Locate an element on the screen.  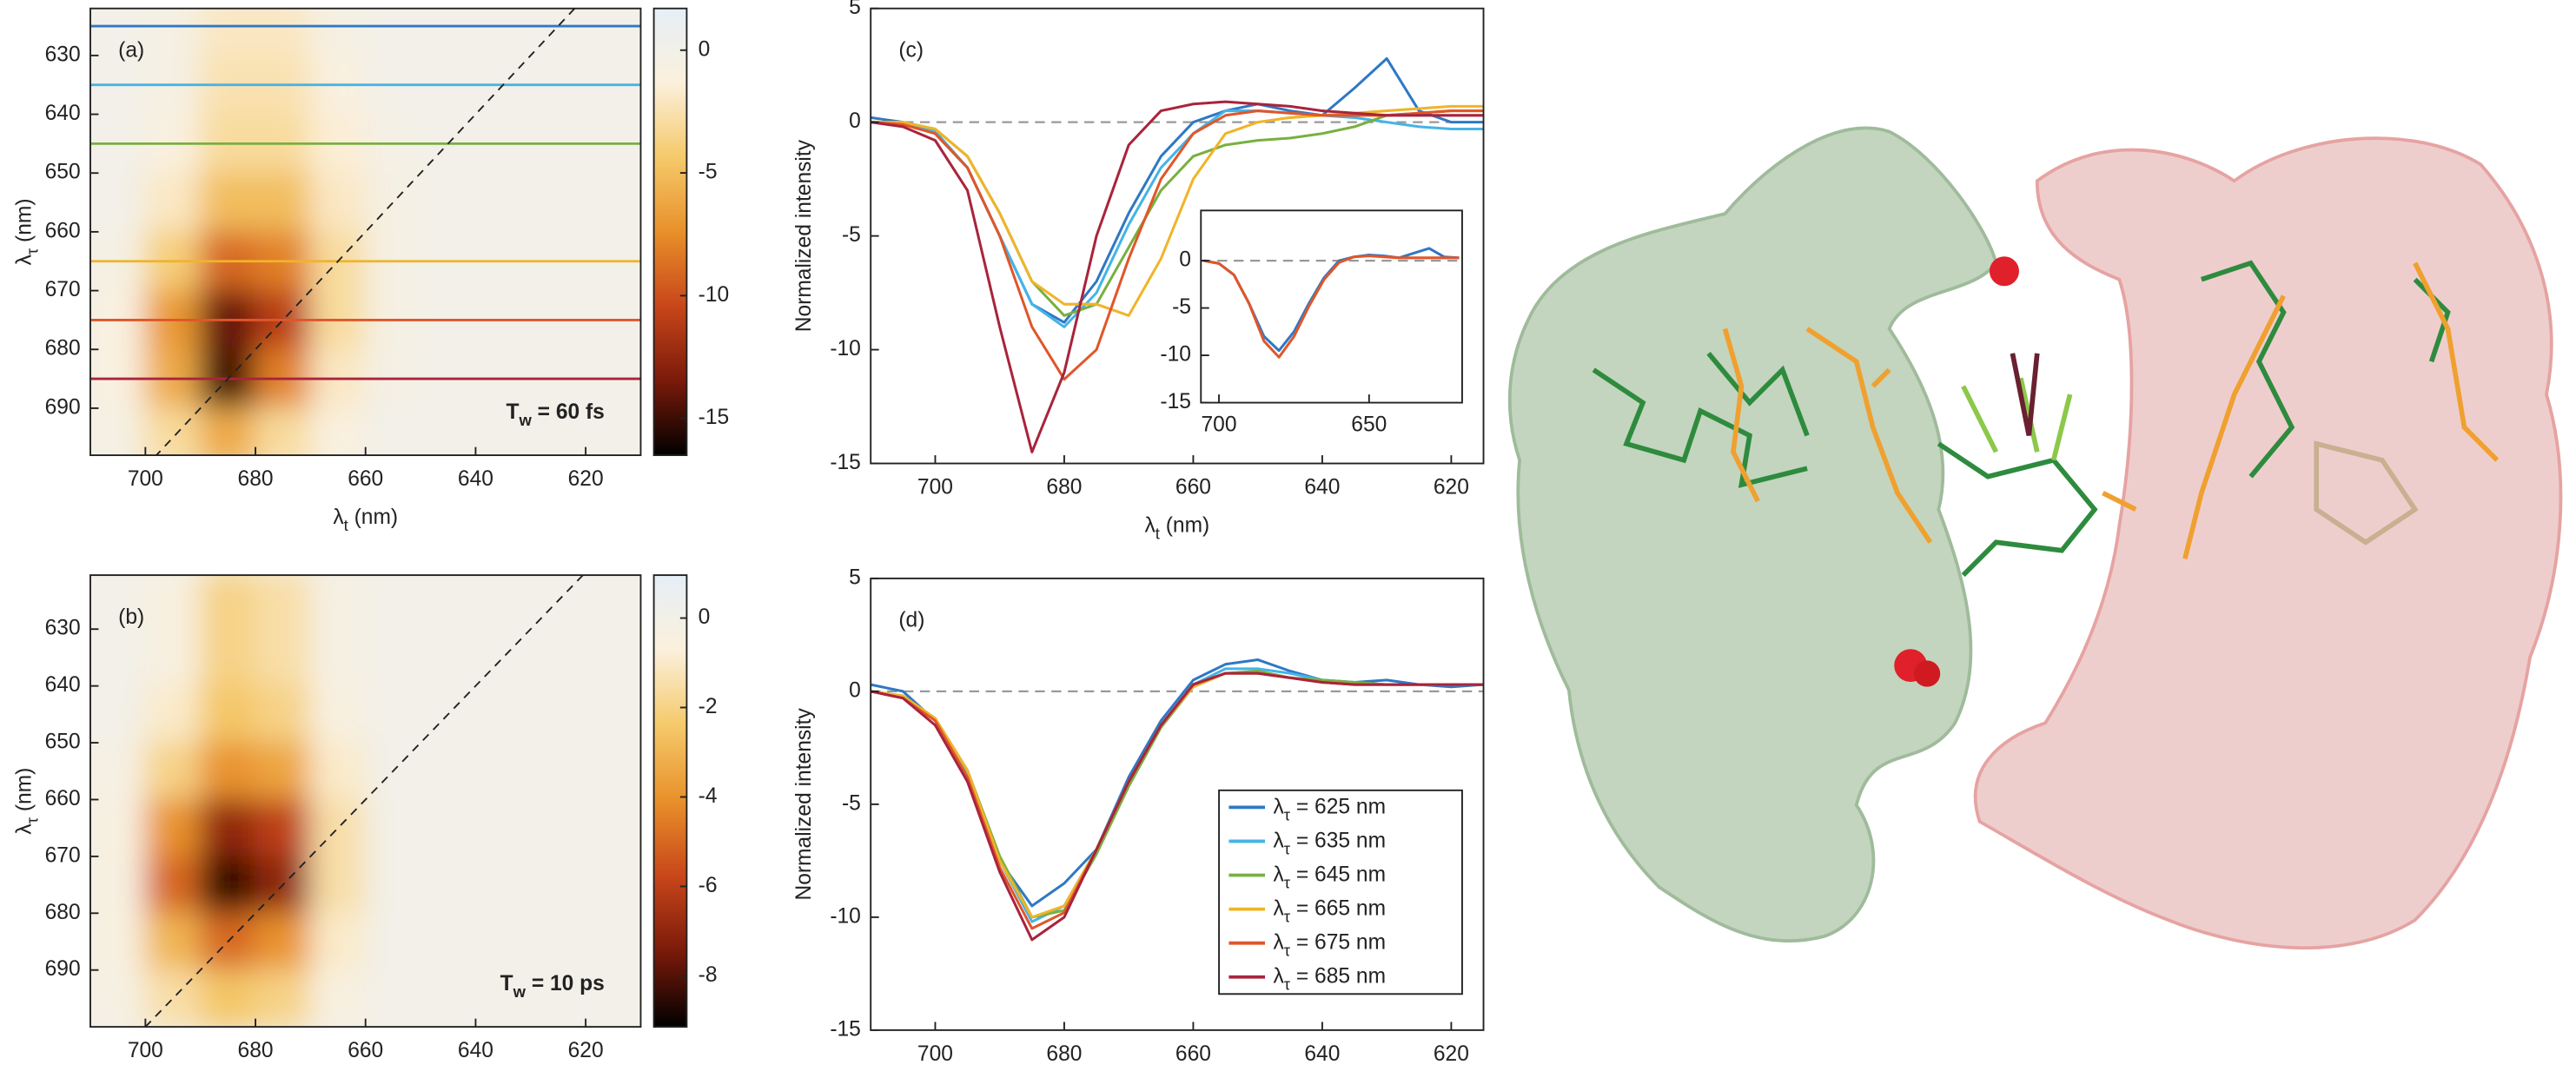
colorbar-tick-label: -15 is located at coordinates (714, 417).